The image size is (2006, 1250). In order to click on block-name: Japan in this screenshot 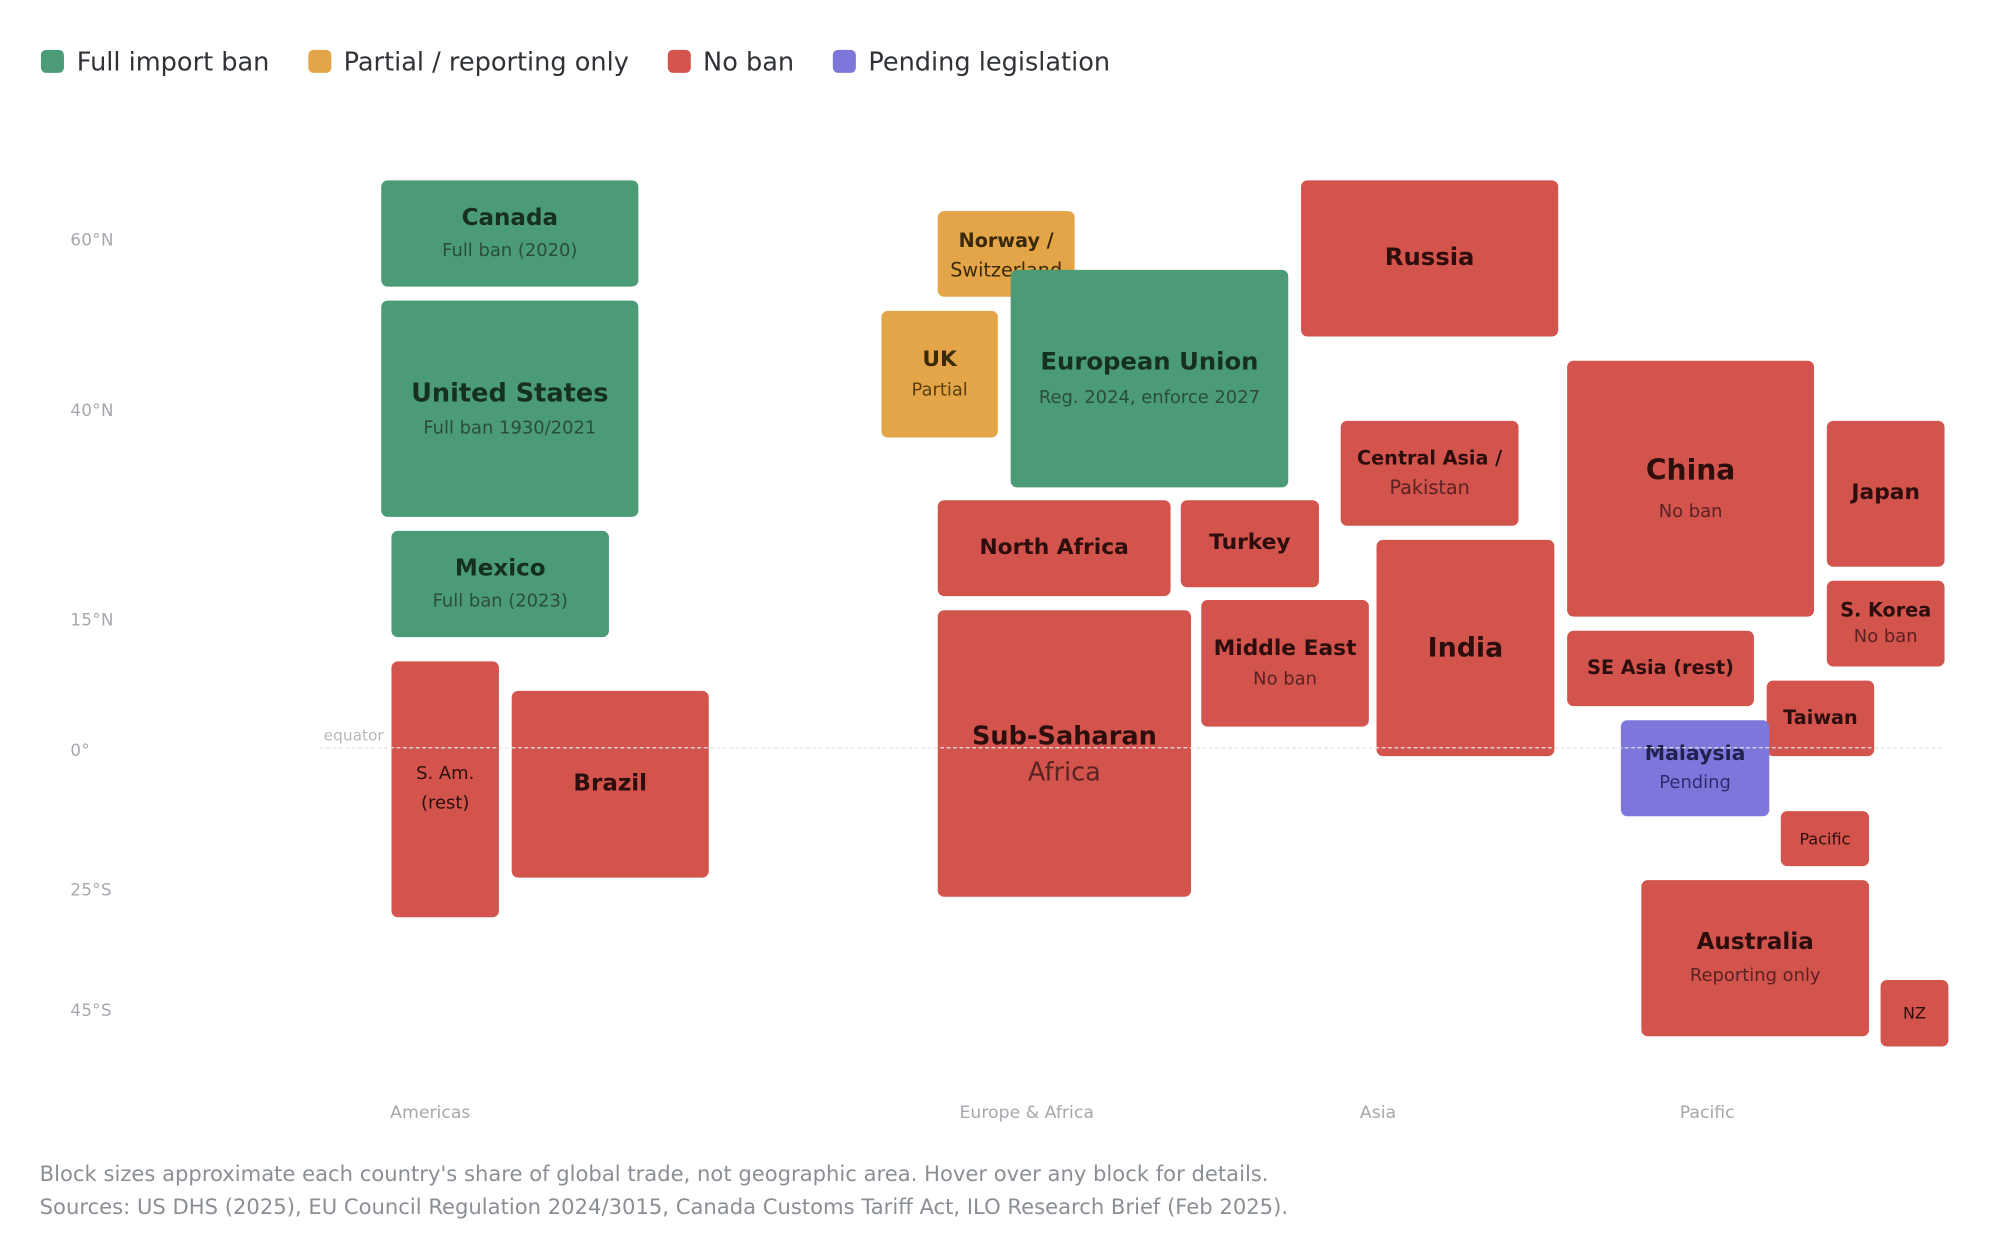, I will do `click(1885, 493)`.